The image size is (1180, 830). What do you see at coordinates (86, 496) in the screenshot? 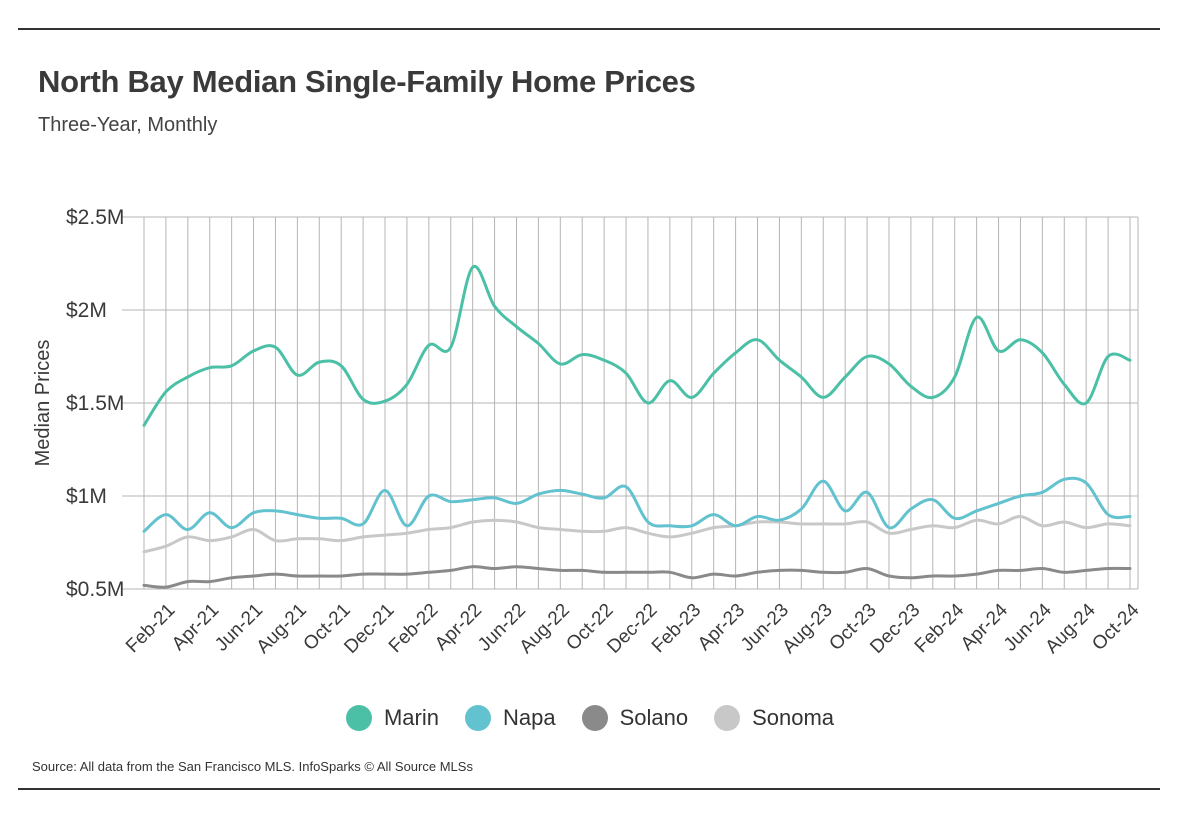
I see `y-tick-label: $1M` at bounding box center [86, 496].